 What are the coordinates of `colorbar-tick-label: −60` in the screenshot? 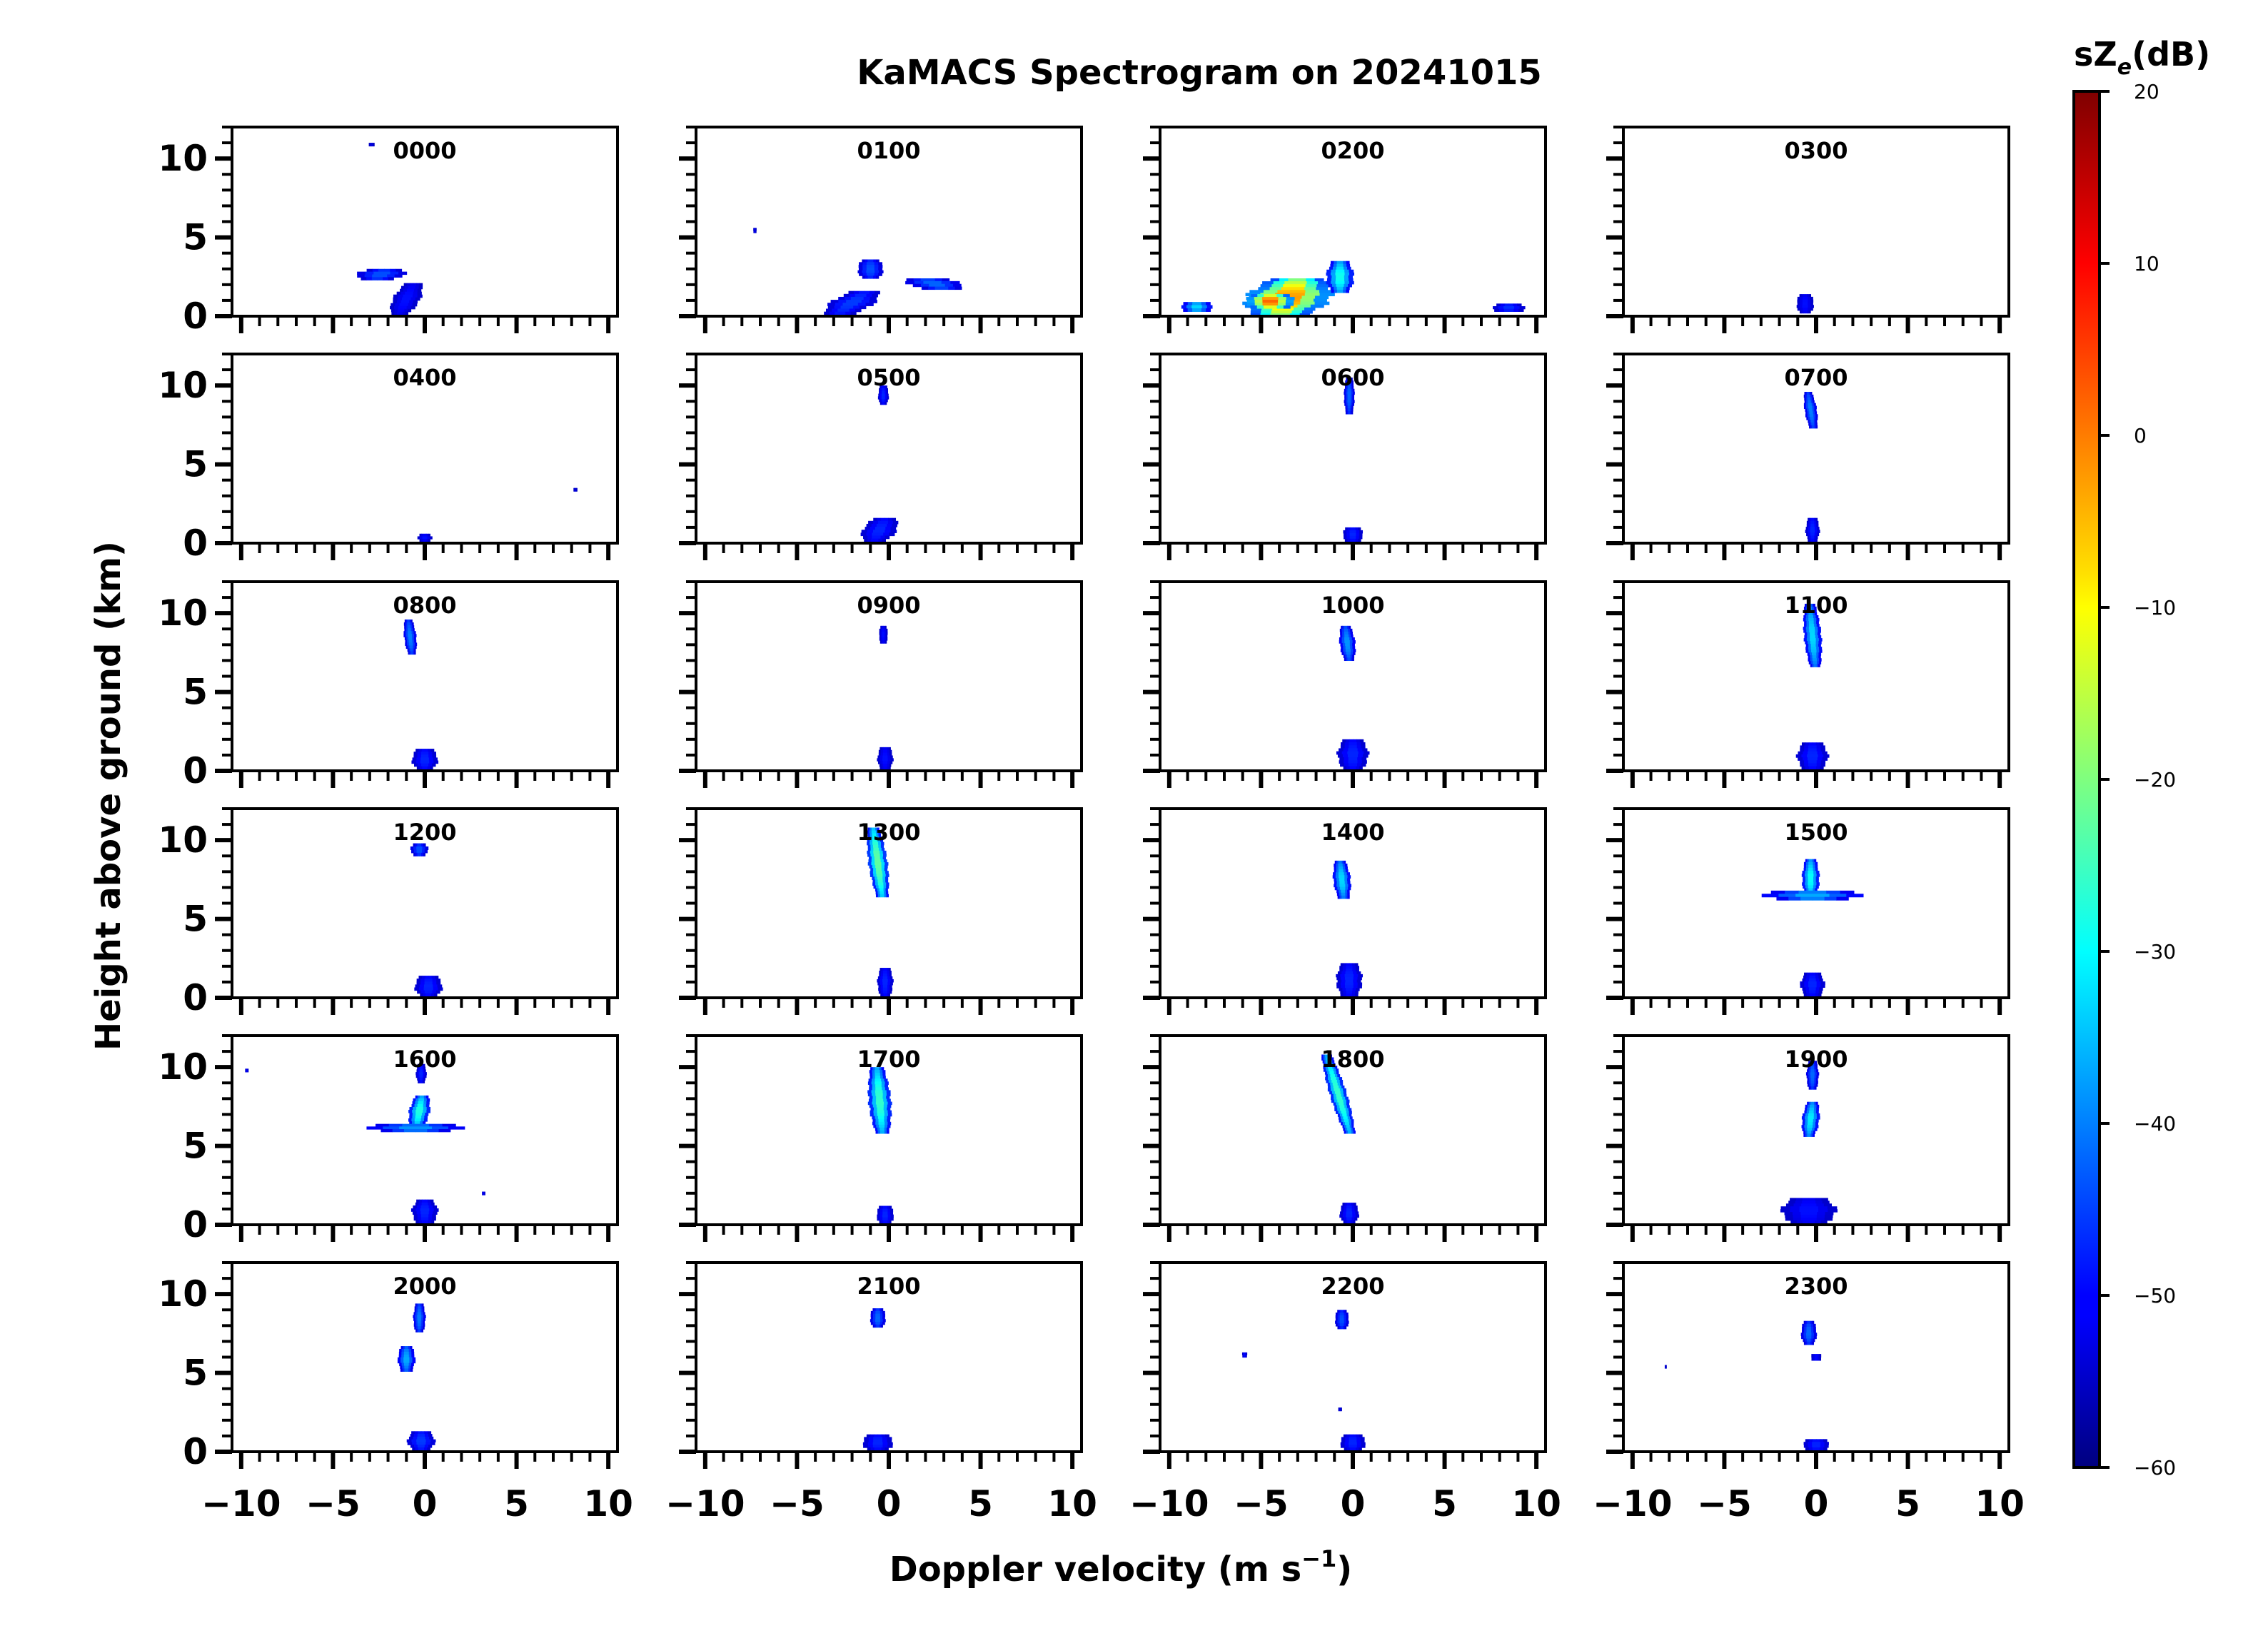 It's located at (2155, 1468).